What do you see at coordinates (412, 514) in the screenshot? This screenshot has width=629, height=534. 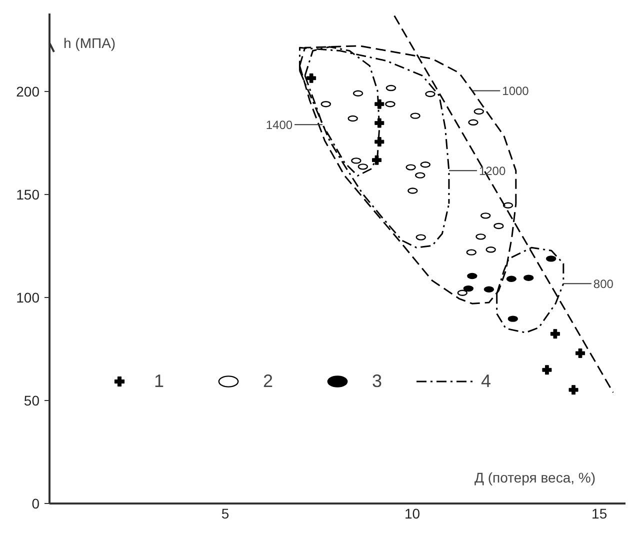 I see `x-tick-label: 10` at bounding box center [412, 514].